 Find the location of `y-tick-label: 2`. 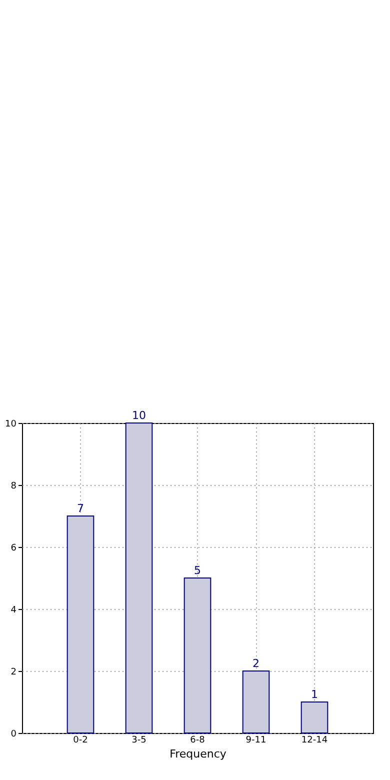

y-tick-label: 2 is located at coordinates (13, 673).